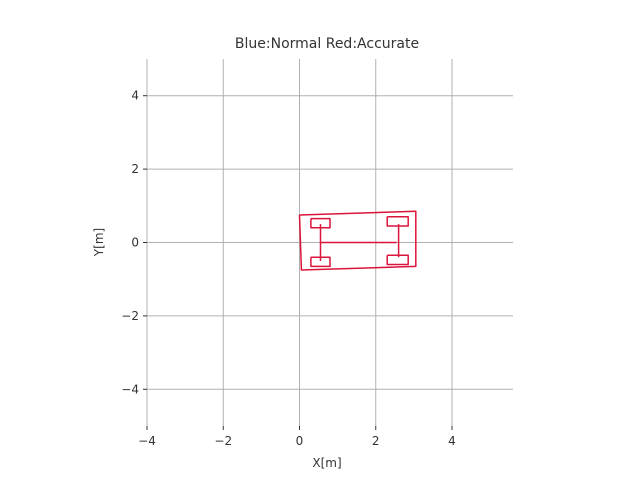 The height and width of the screenshot is (480, 640). What do you see at coordinates (147, 441) in the screenshot?
I see `x-tick-label: −4` at bounding box center [147, 441].